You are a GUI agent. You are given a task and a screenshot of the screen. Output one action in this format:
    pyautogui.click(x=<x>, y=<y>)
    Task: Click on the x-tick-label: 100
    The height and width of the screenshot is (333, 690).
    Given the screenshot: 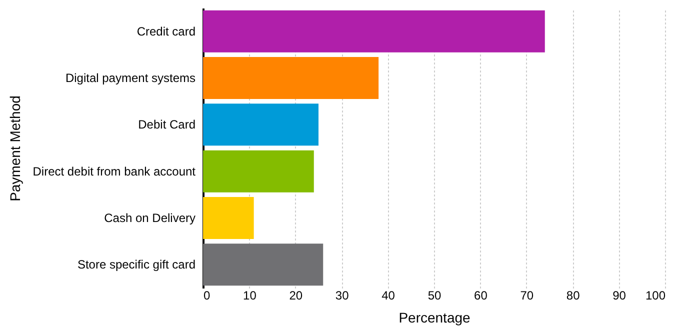 What is the action you would take?
    pyautogui.click(x=655, y=295)
    